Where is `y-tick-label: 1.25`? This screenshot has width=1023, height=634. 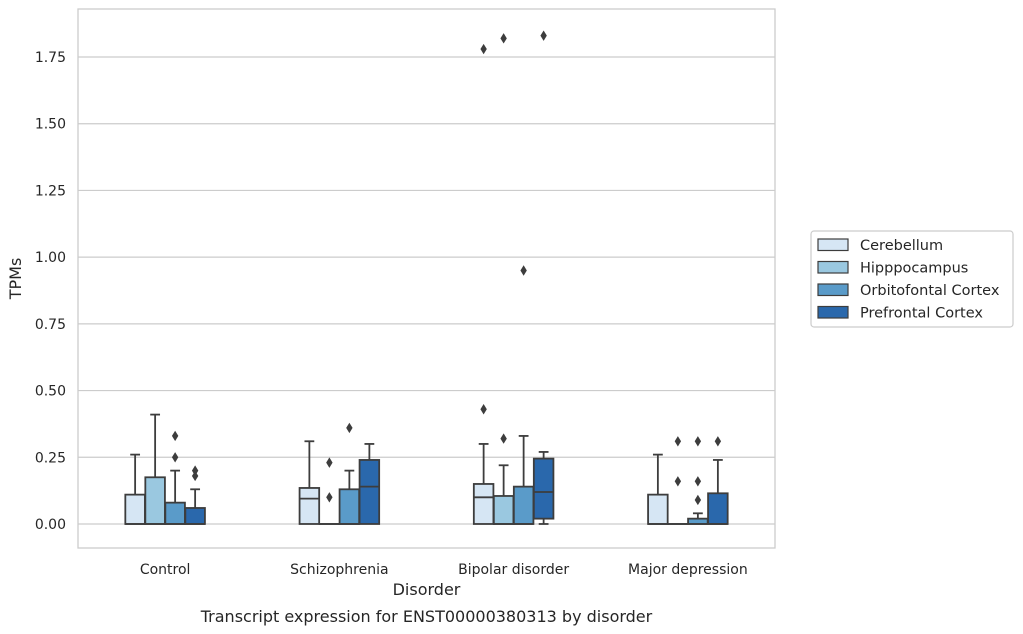
y-tick-label: 1.25 is located at coordinates (50, 191).